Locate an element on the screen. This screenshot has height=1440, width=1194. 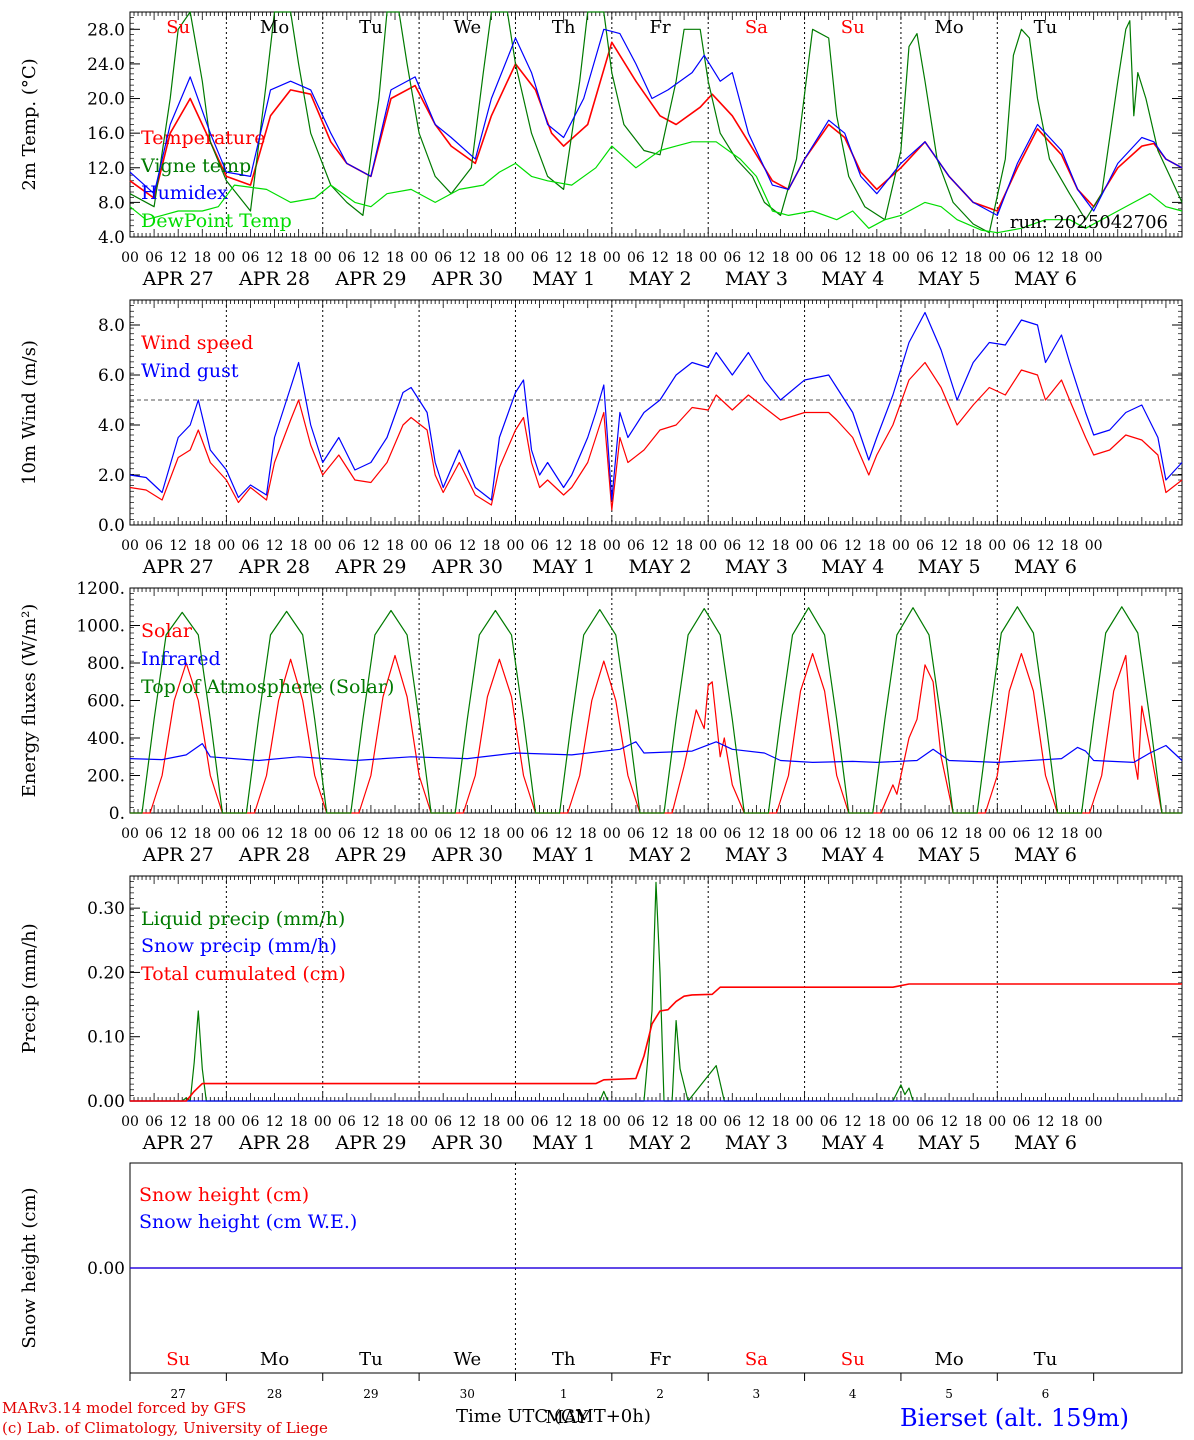
series-line-solar is located at coordinates (656, 733).